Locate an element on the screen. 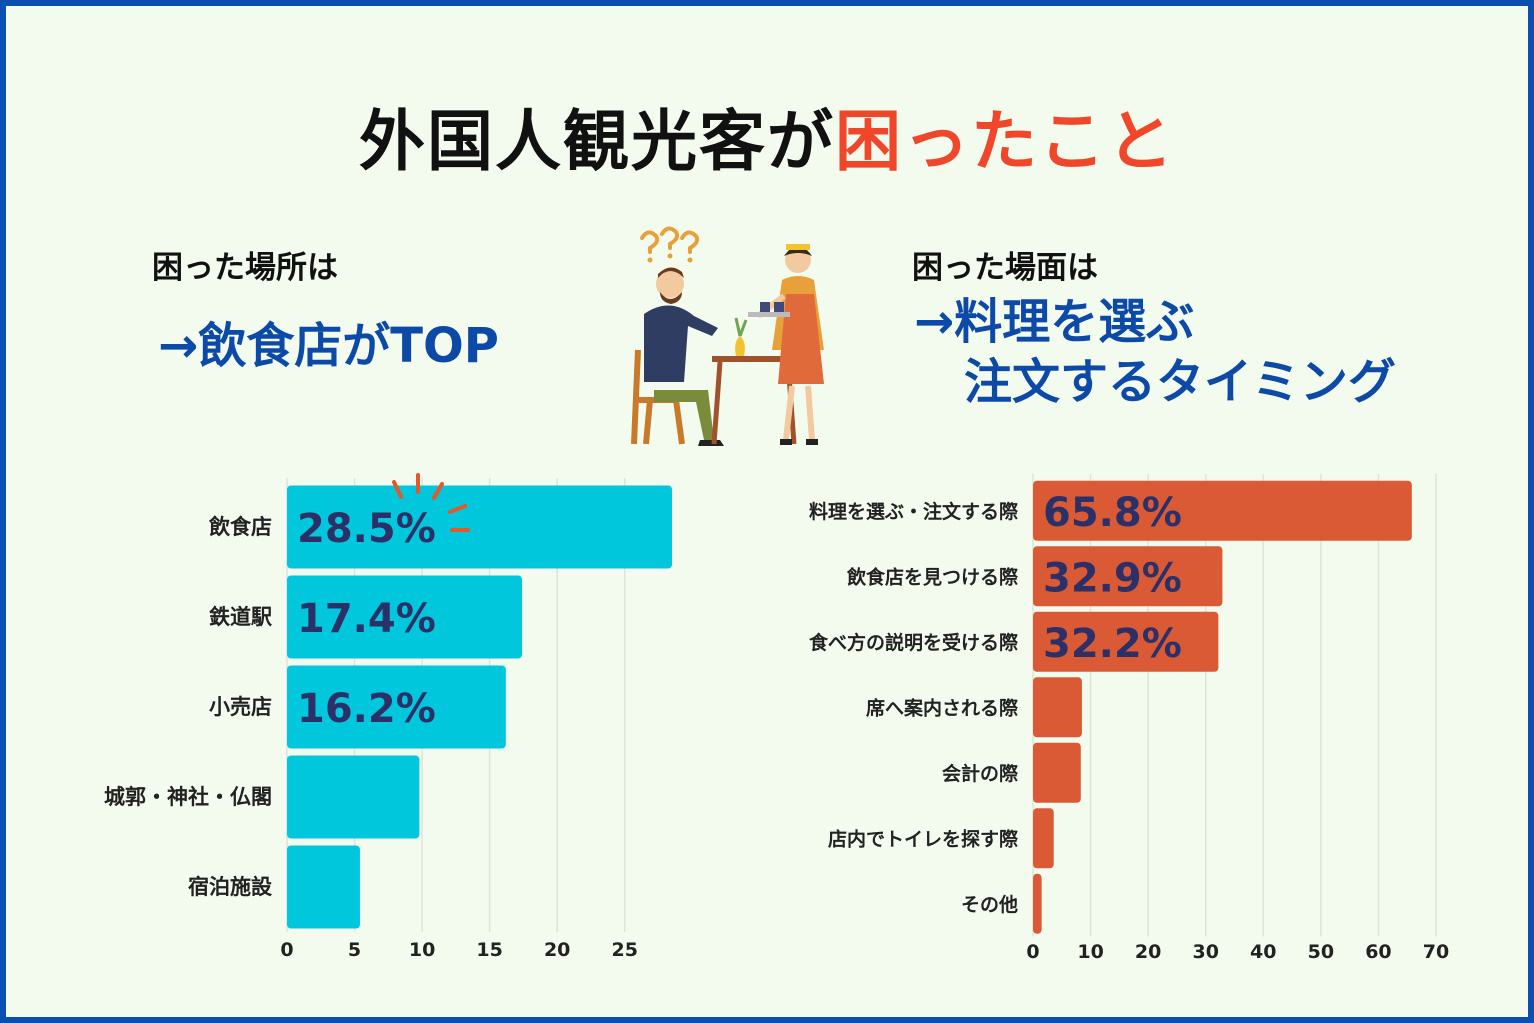  x-tick-label: 25 is located at coordinates (624, 950).